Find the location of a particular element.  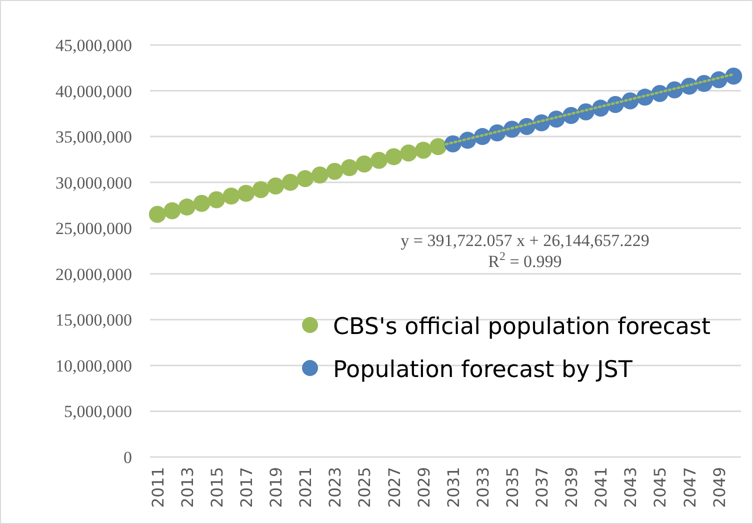

x-tick-label: 2027 is located at coordinates (394, 487).